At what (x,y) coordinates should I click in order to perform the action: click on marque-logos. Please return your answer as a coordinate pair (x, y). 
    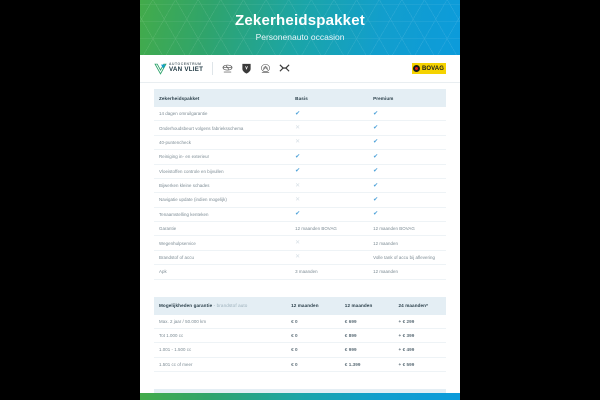
    Looking at the image, I should click on (256, 68).